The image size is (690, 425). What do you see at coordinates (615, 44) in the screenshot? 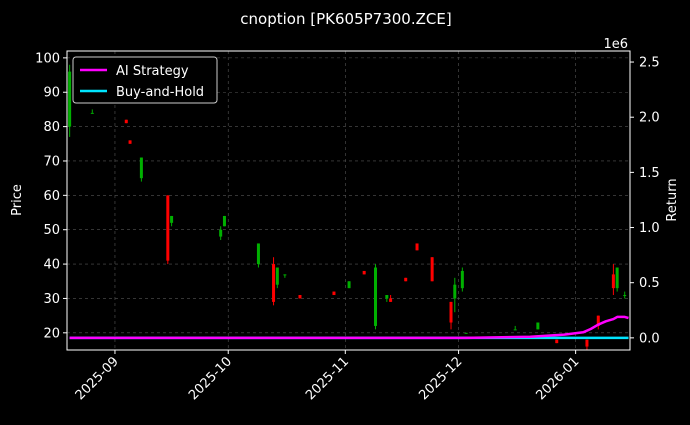
I see `y2-axis-multiplier: 1e6` at bounding box center [615, 44].